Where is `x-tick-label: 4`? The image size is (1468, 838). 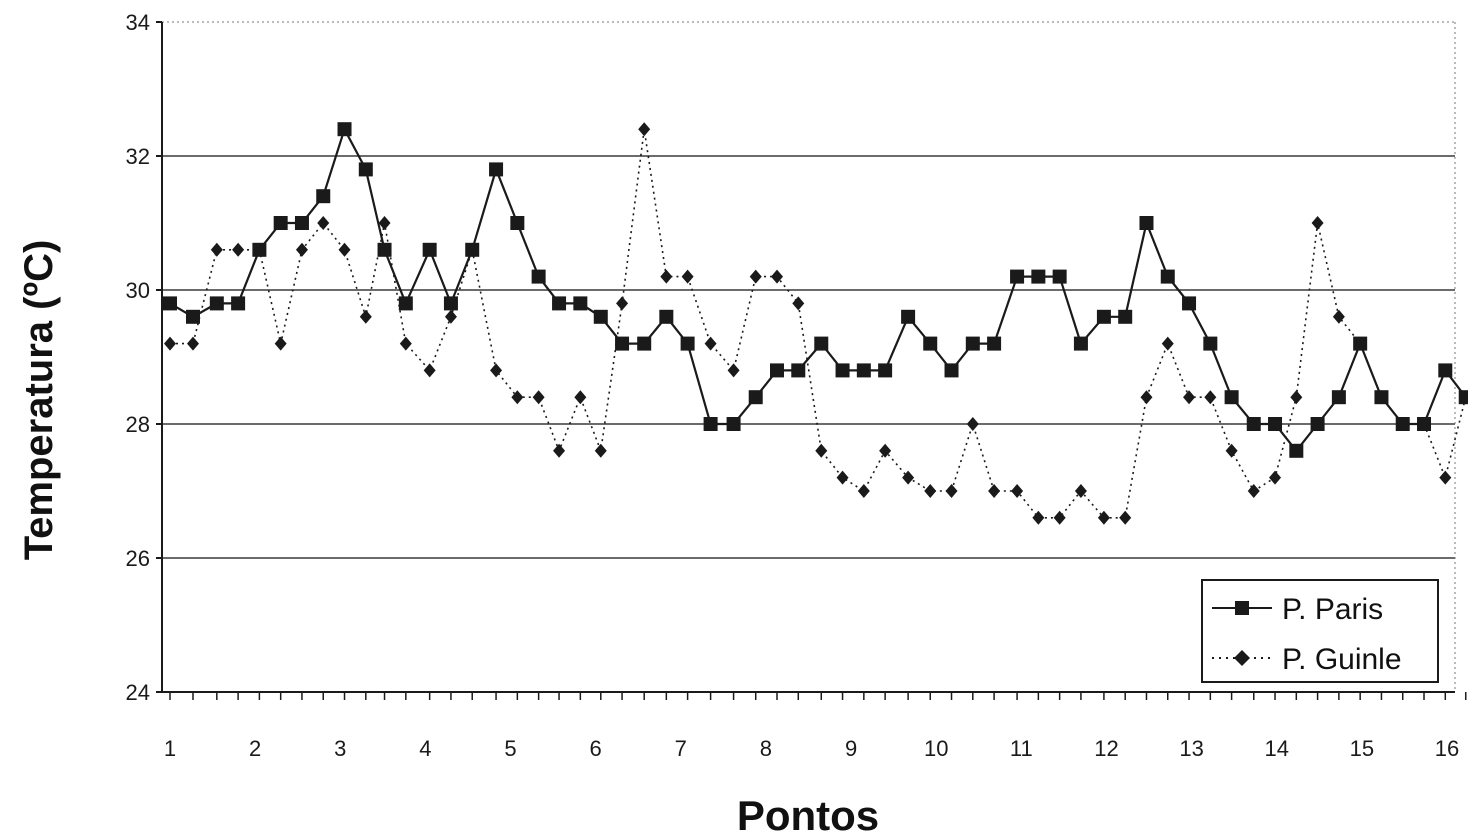 x-tick-label: 4 is located at coordinates (425, 748).